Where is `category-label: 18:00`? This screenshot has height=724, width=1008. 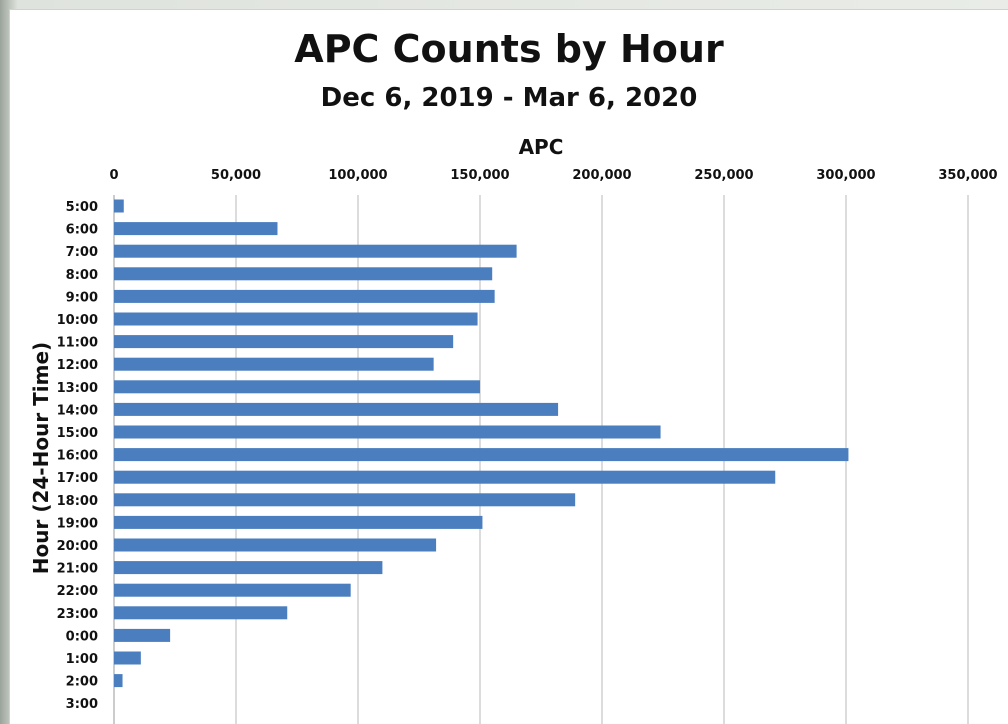 category-label: 18:00 is located at coordinates (77, 501).